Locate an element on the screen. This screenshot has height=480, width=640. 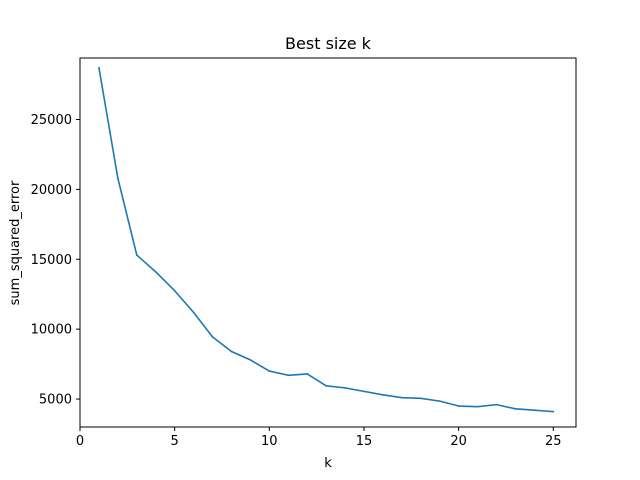
y-tick-label: 15000 is located at coordinates (51, 260).